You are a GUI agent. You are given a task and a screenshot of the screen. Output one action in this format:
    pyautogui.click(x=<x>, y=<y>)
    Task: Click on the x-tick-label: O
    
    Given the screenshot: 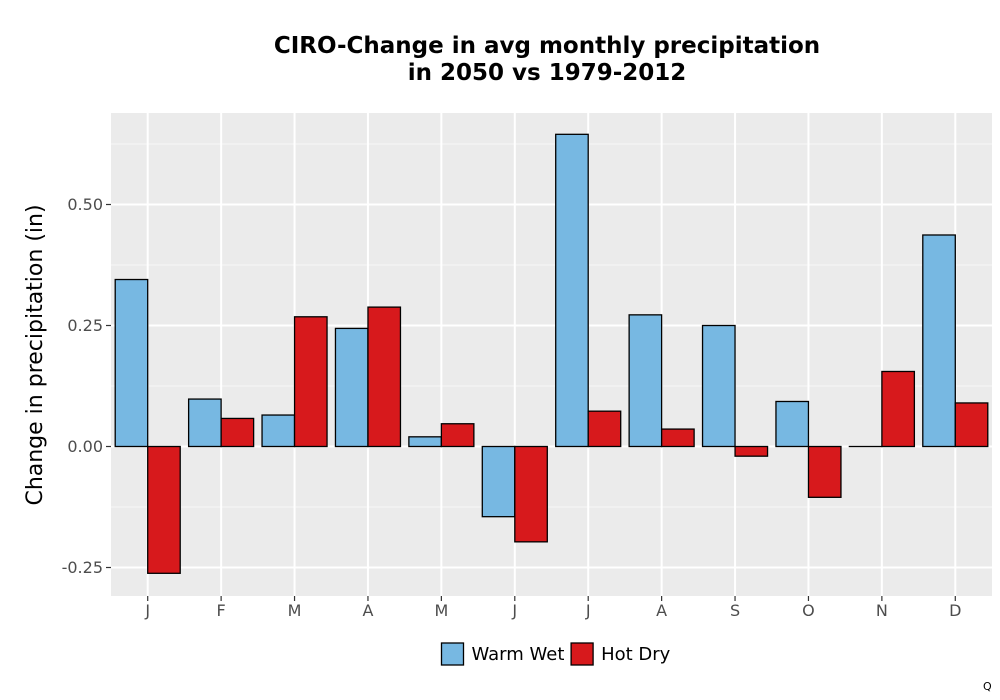 What is the action you would take?
    pyautogui.click(x=808, y=610)
    